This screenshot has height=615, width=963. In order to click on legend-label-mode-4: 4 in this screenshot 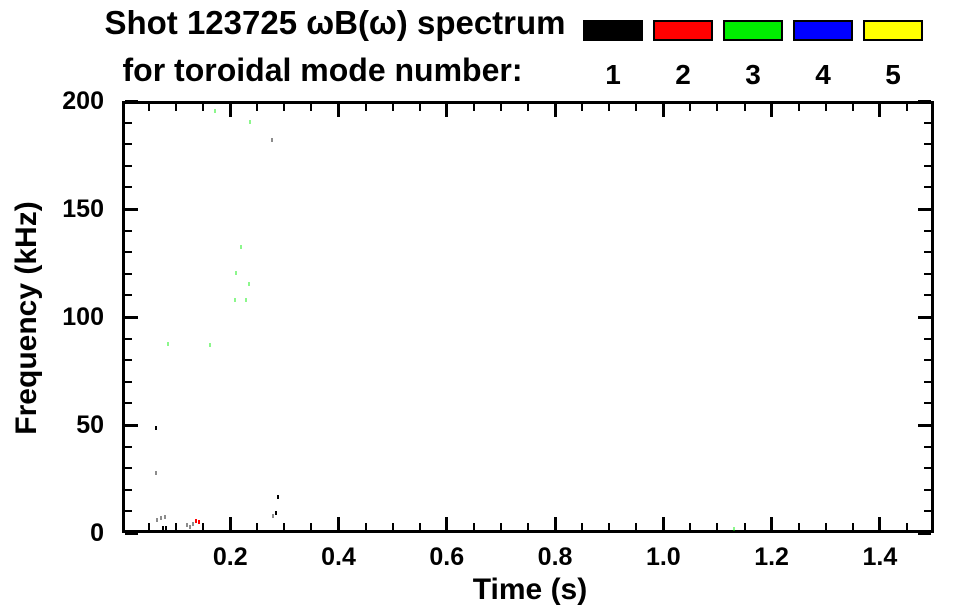, I will do `click(823, 74)`.